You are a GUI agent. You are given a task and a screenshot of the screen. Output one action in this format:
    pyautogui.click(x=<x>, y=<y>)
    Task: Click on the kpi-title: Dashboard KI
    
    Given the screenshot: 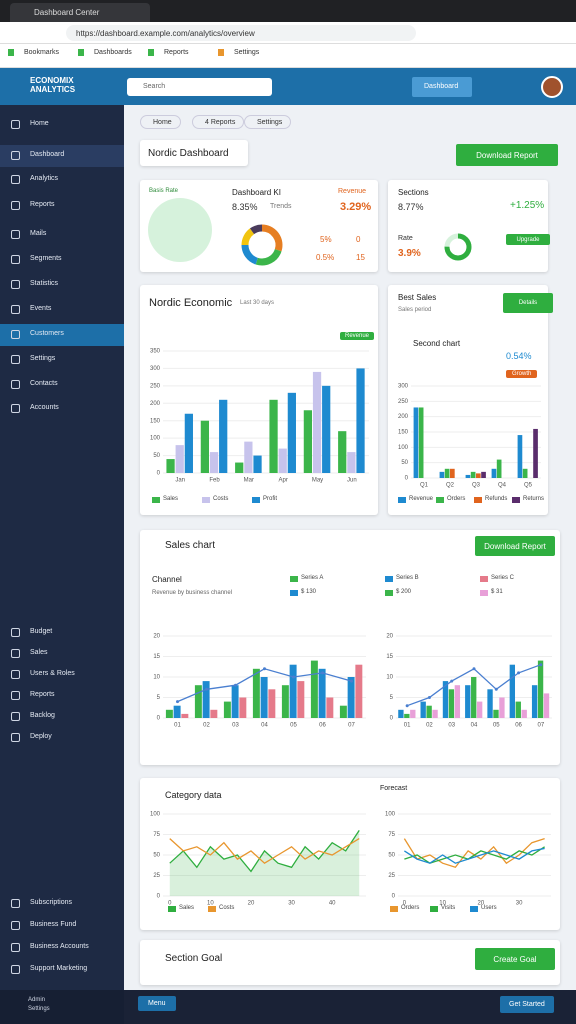 What is the action you would take?
    pyautogui.click(x=256, y=192)
    